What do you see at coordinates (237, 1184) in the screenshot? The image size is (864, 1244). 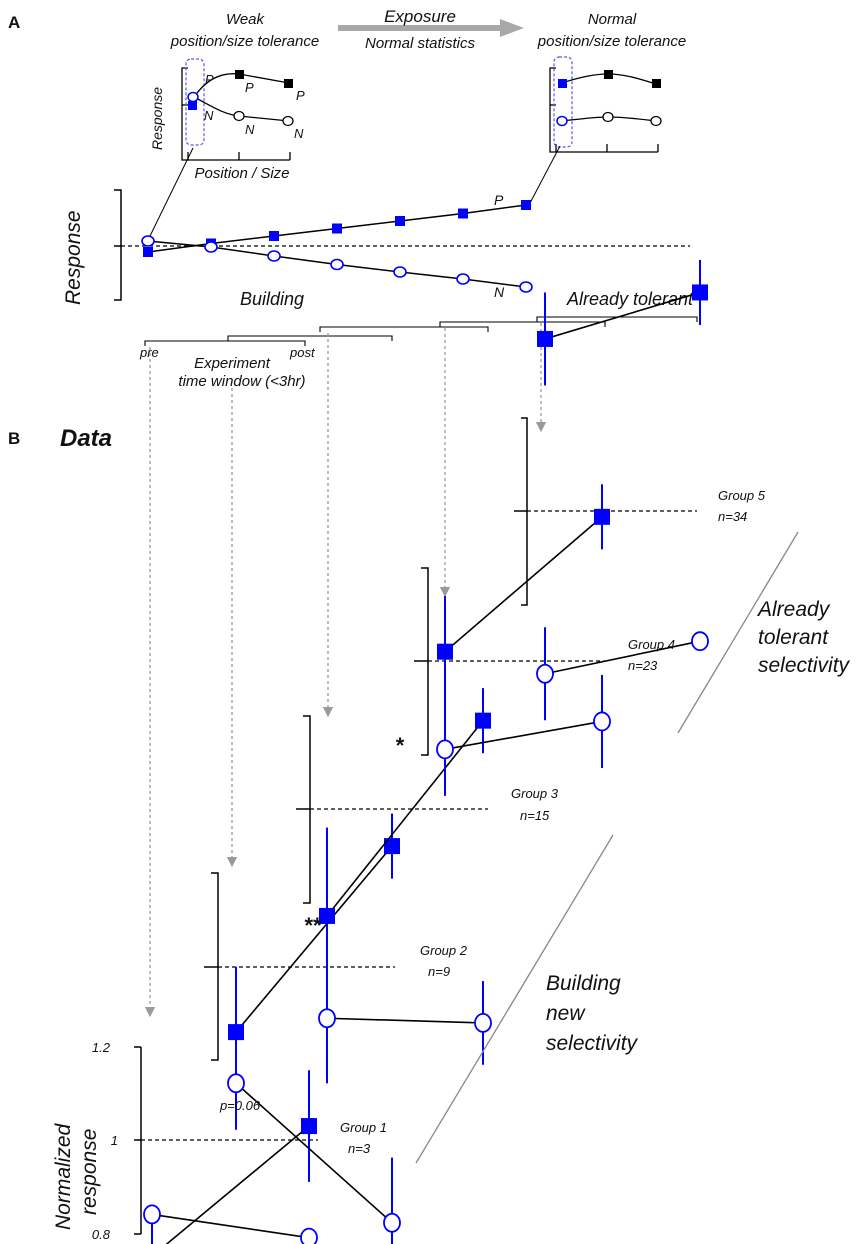 I see `group-1-P-line` at bounding box center [237, 1184].